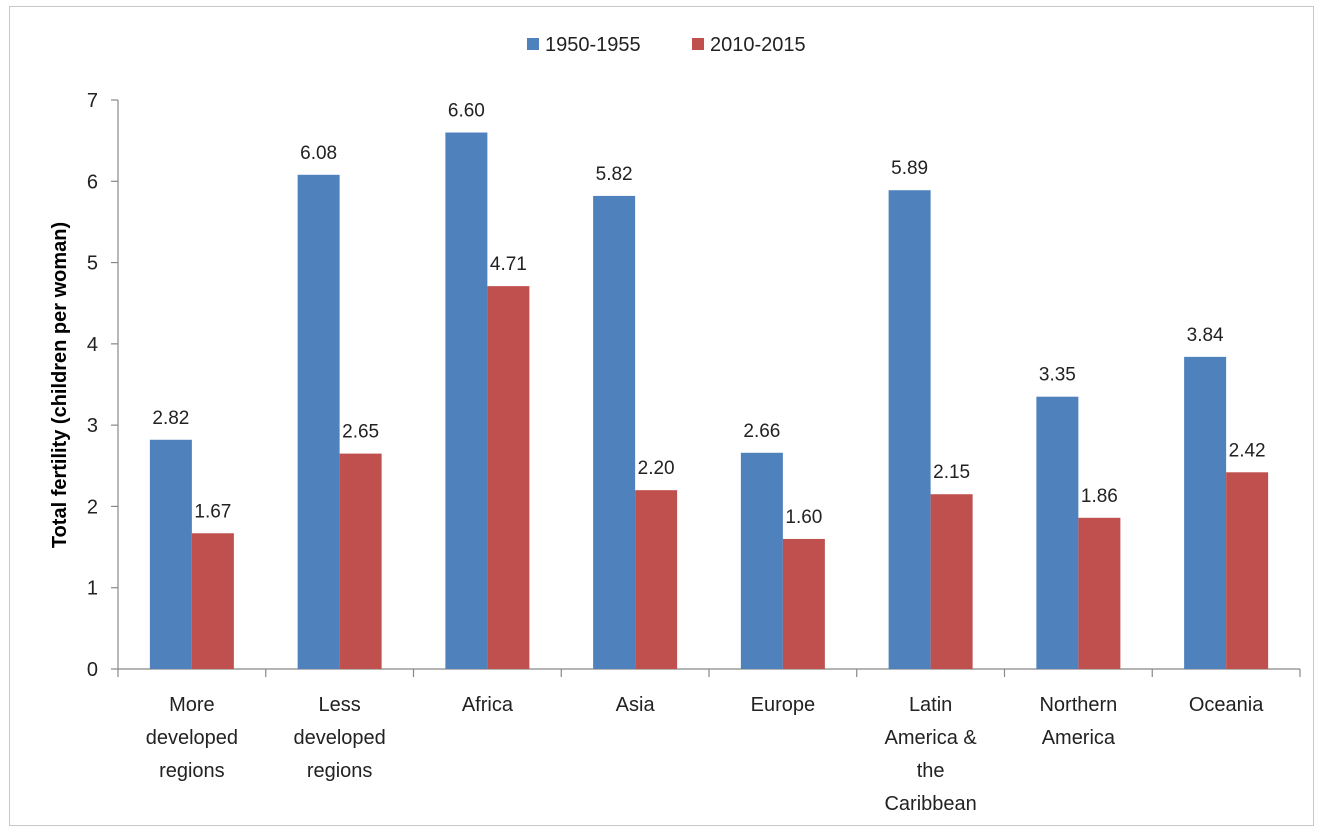  Describe the element at coordinates (656, 468) in the screenshot. I see `data-label: 2.20` at that location.